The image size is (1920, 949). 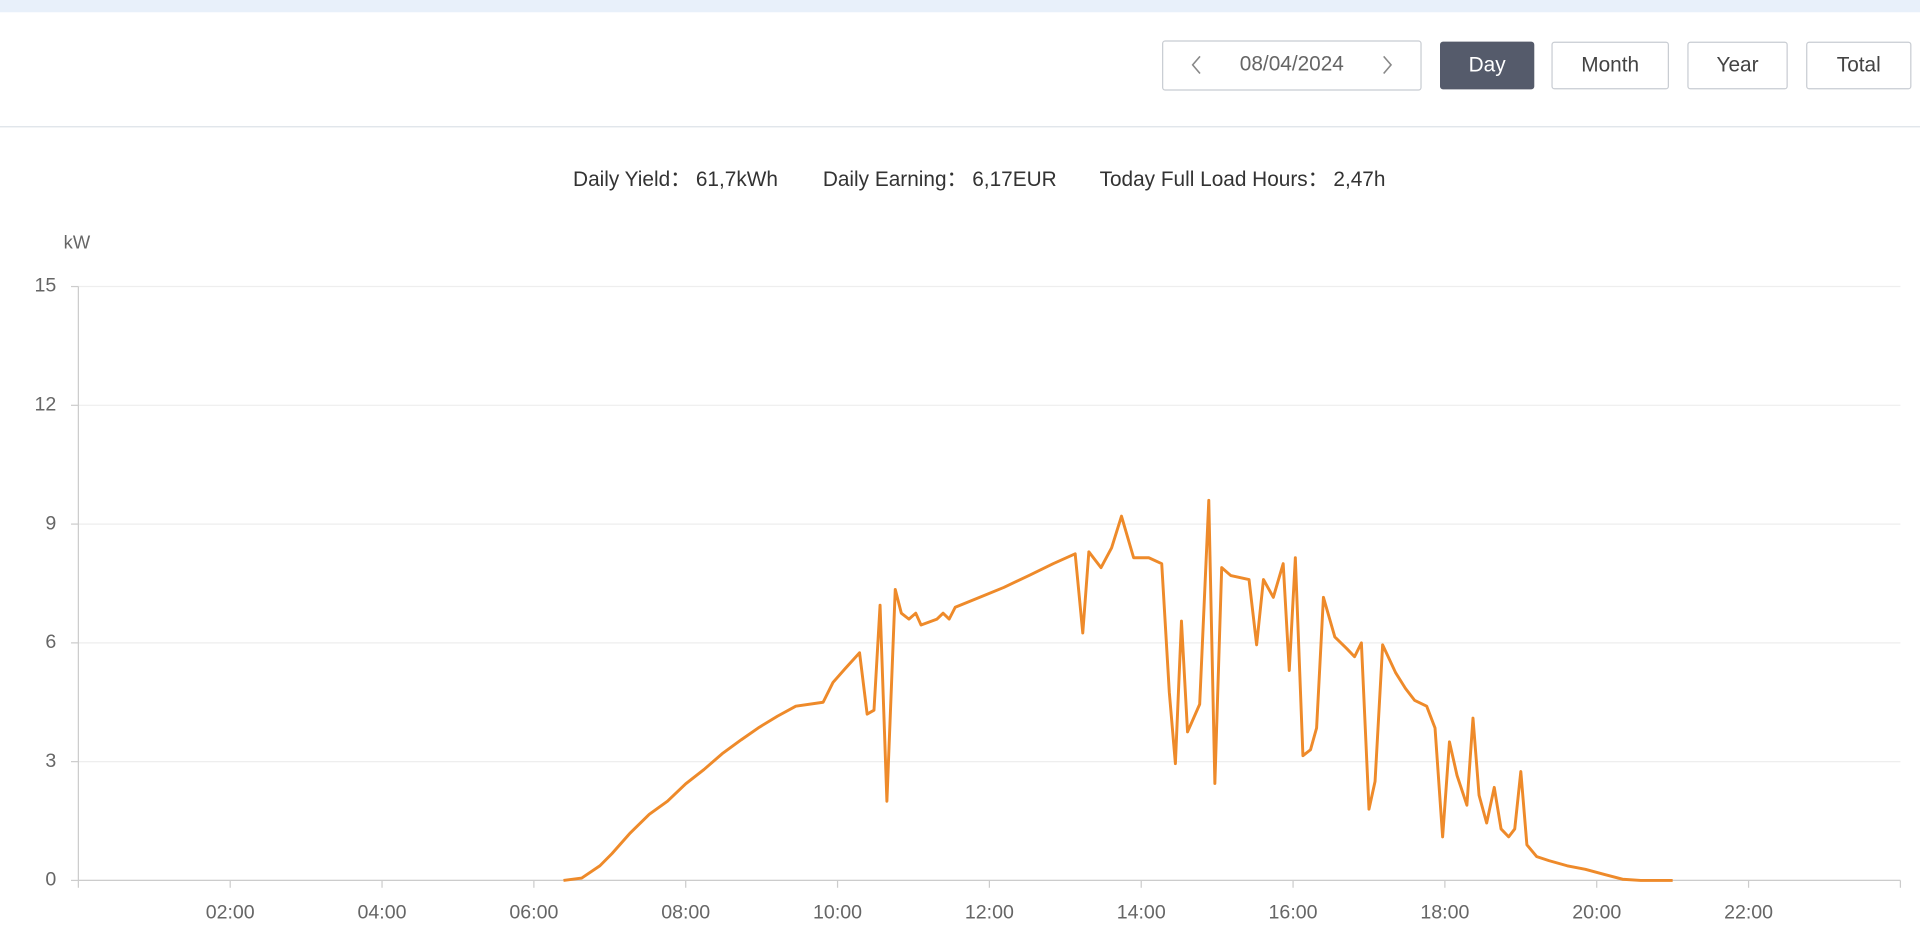 What do you see at coordinates (1014, 179) in the screenshot?
I see `stat-value: 6,17EUR` at bounding box center [1014, 179].